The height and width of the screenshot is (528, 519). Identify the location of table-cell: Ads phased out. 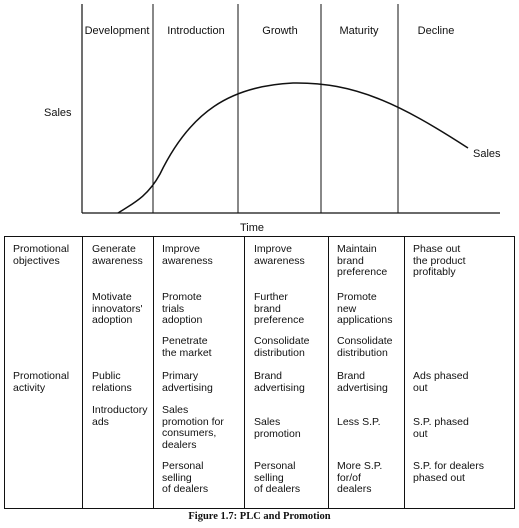
(441, 382).